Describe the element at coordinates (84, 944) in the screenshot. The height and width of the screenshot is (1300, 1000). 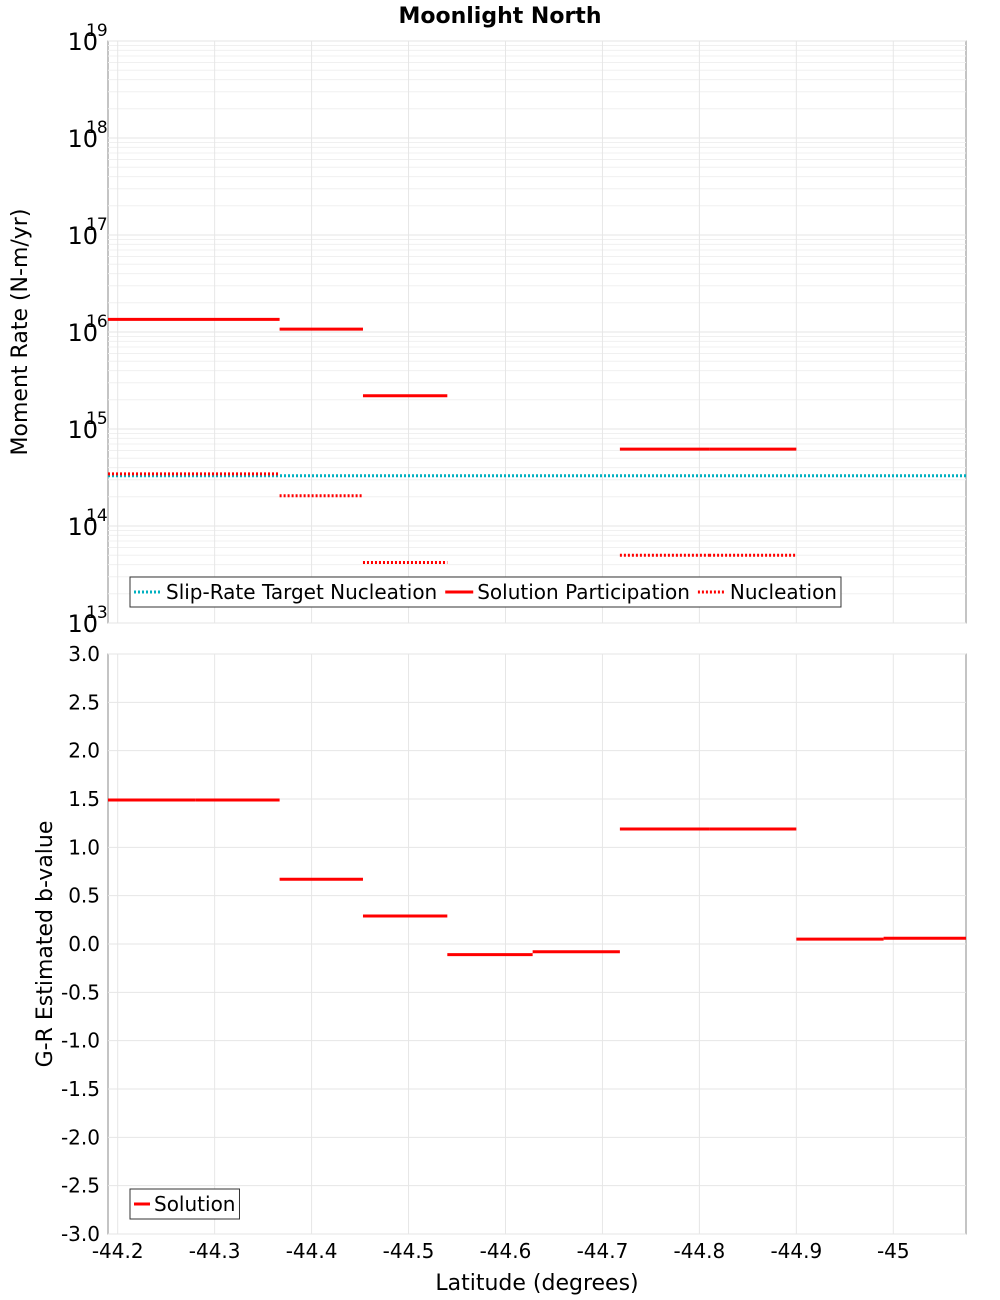
I see `bottom-y-tick-label: 0.0` at that location.